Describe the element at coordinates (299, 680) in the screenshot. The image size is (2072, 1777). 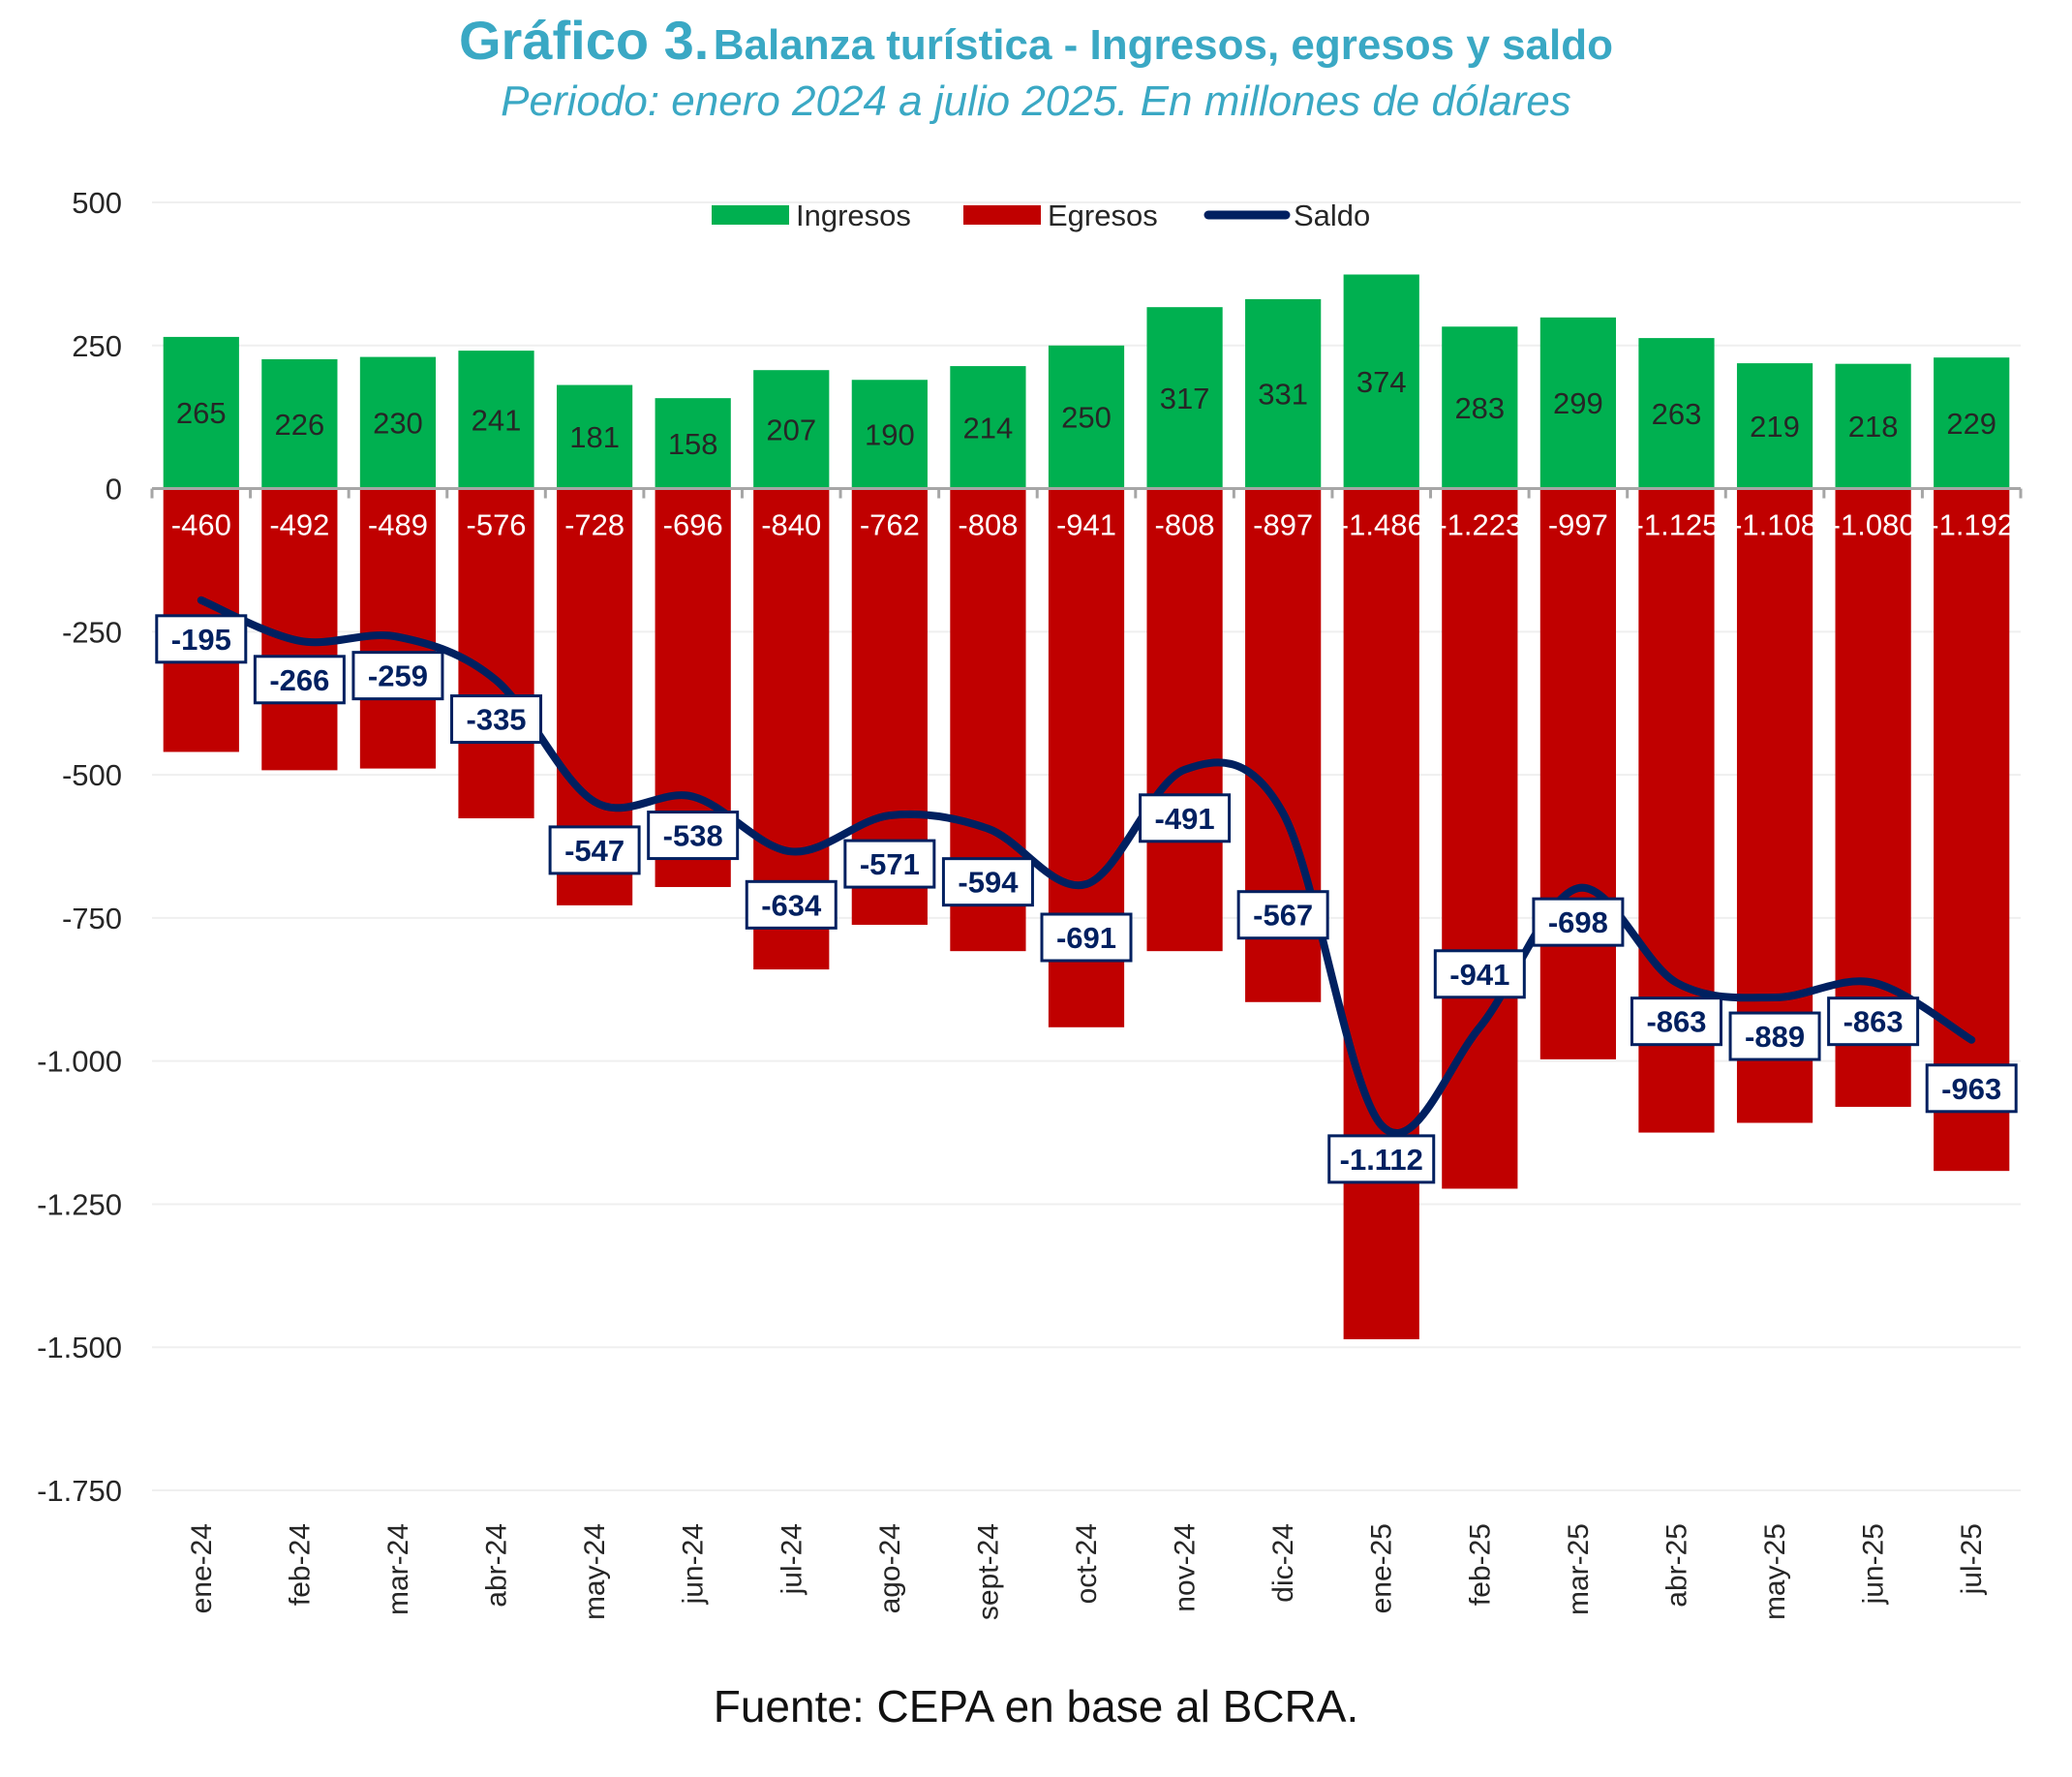
I see `saldo-label-text: -266` at that location.